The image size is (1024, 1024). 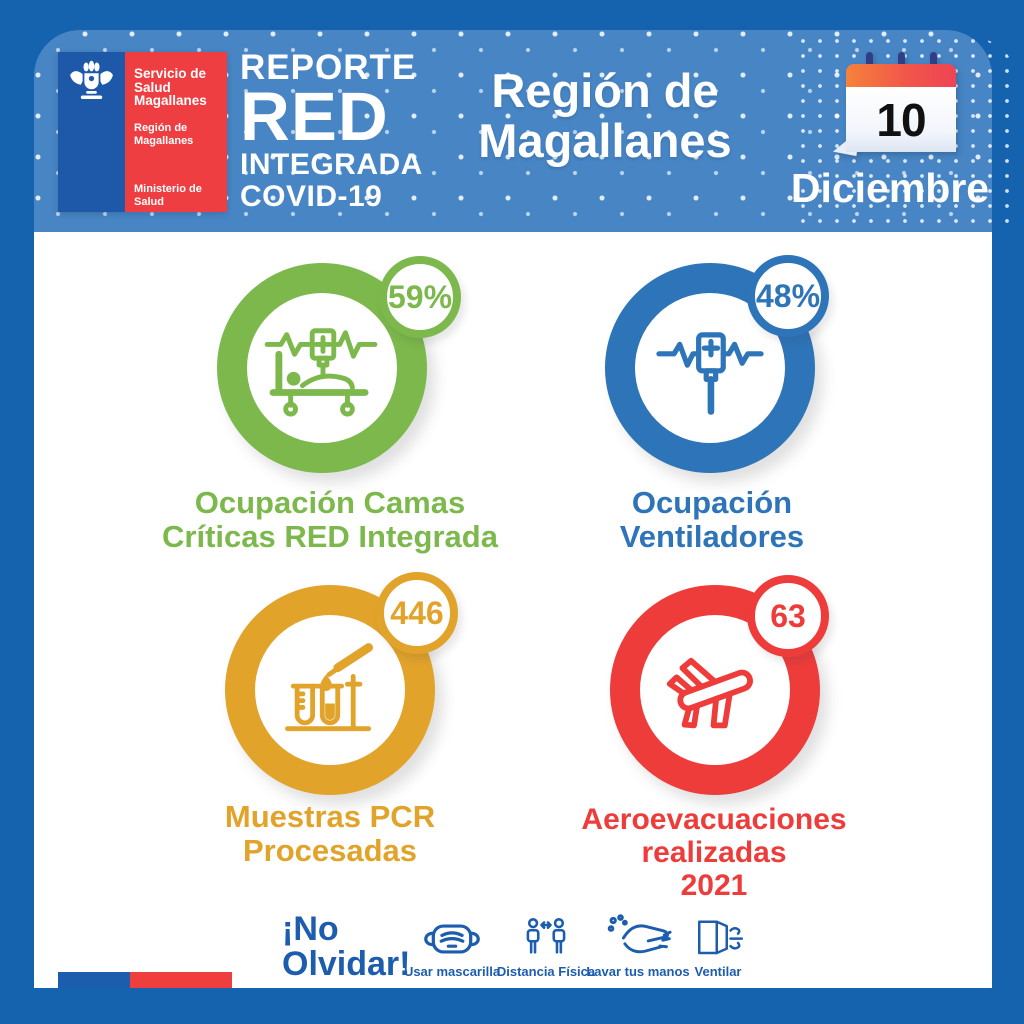 I want to click on footer-heading: ¡No Olvidar!, so click(x=346, y=947).